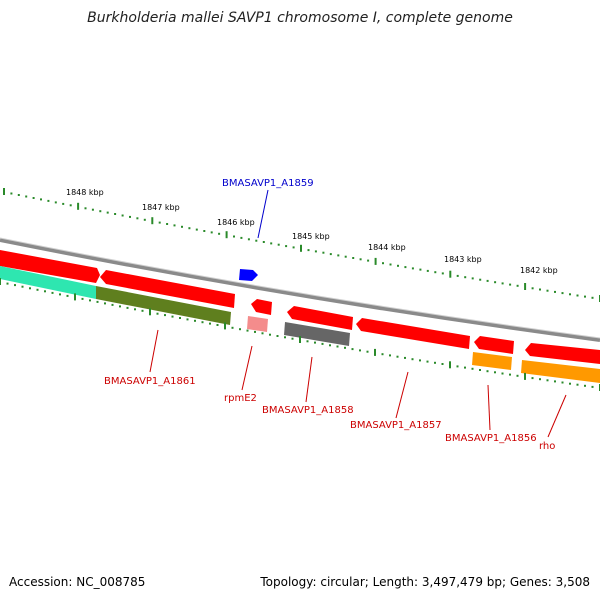 Image resolution: width=600 pixels, height=600 pixels. What do you see at coordinates (247, 368) in the screenshot?
I see `leader-rpme2` at bounding box center [247, 368].